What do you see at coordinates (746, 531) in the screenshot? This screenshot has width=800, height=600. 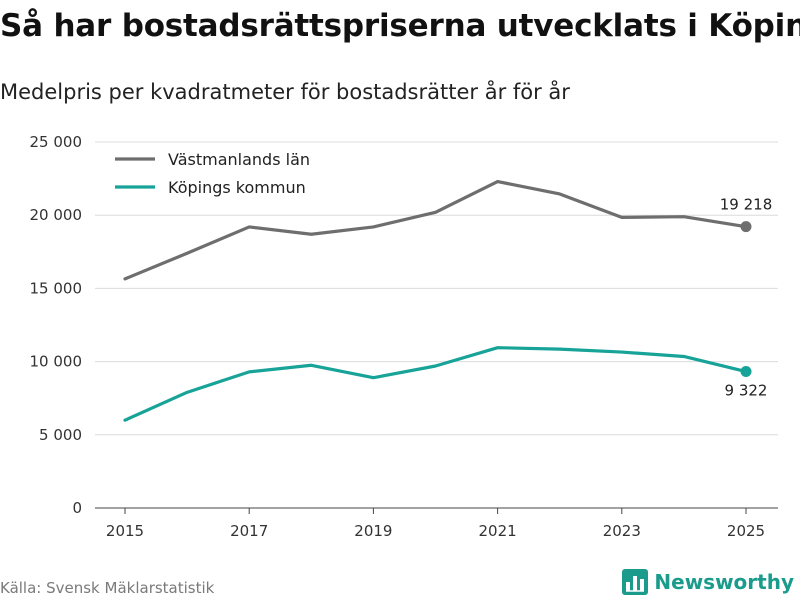 I see `x-tick-label: 2025` at bounding box center [746, 531].